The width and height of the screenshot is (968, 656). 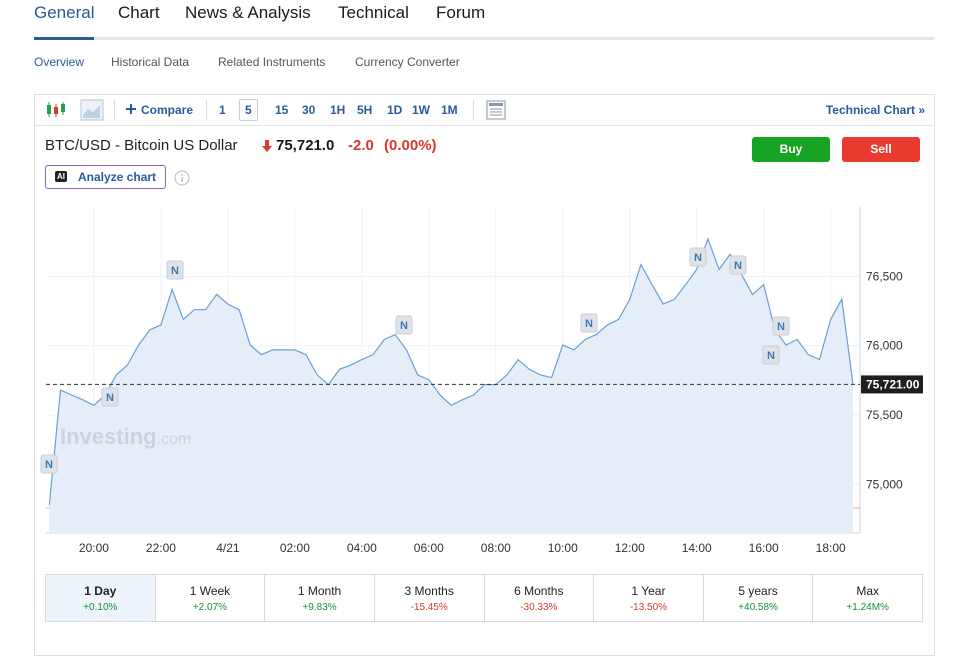 What do you see at coordinates (228, 548) in the screenshot?
I see `x-tick-label: 4/21` at bounding box center [228, 548].